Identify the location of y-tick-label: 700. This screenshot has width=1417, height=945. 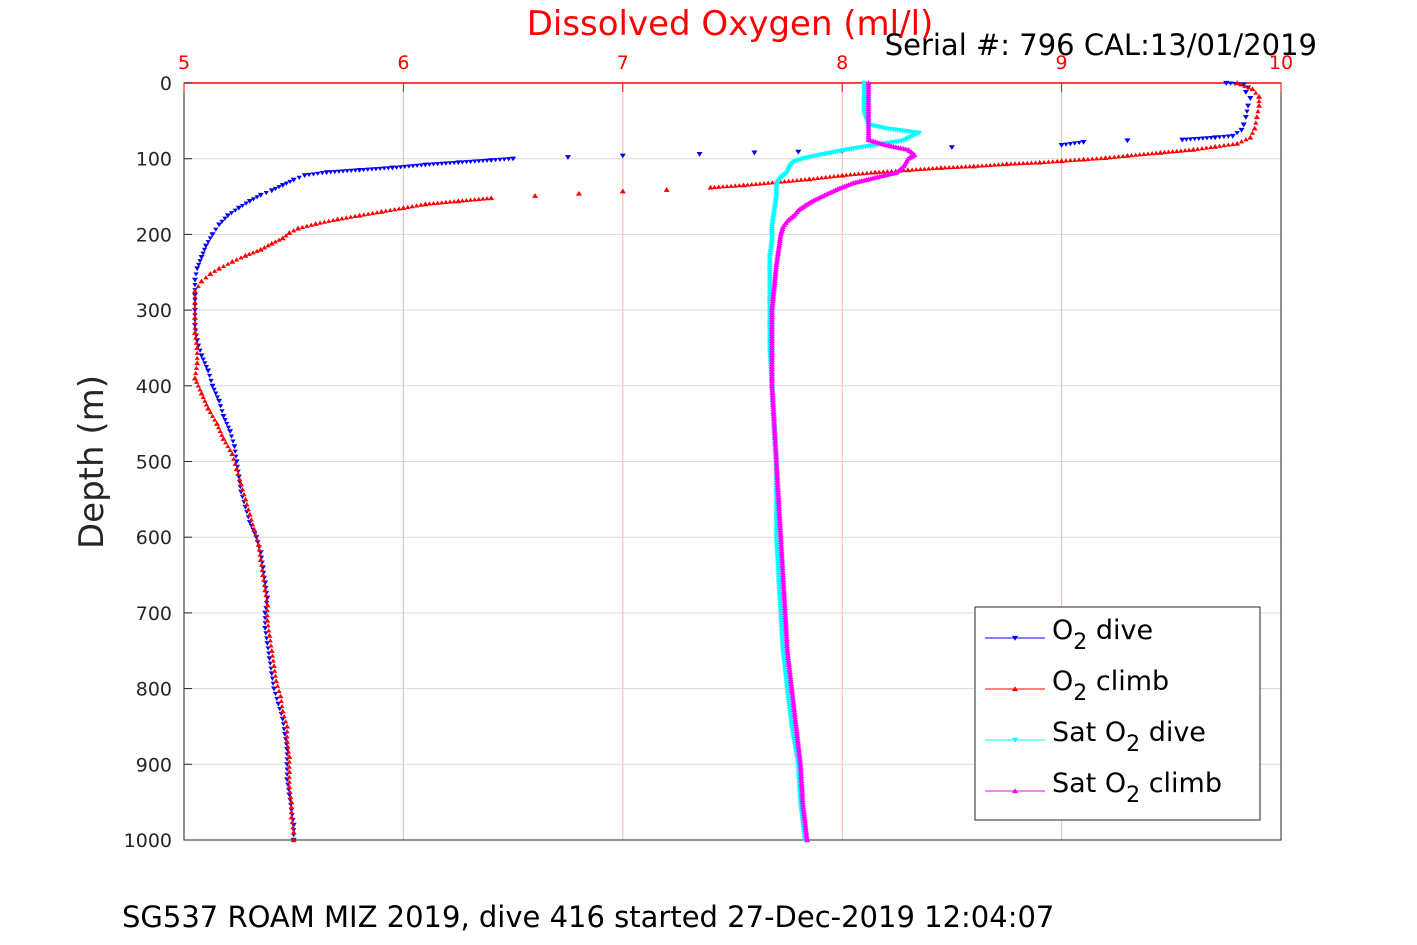
(154, 614).